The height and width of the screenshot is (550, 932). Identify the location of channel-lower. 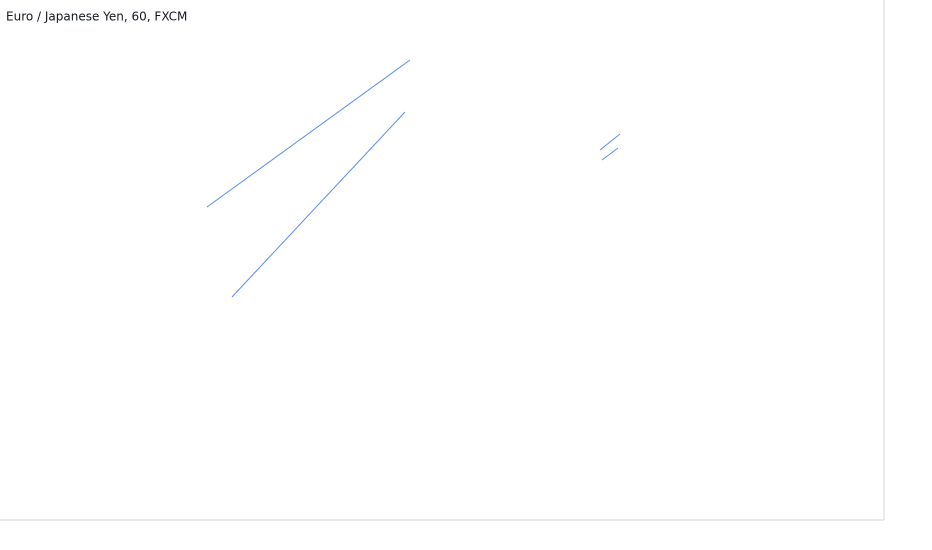
(318, 204).